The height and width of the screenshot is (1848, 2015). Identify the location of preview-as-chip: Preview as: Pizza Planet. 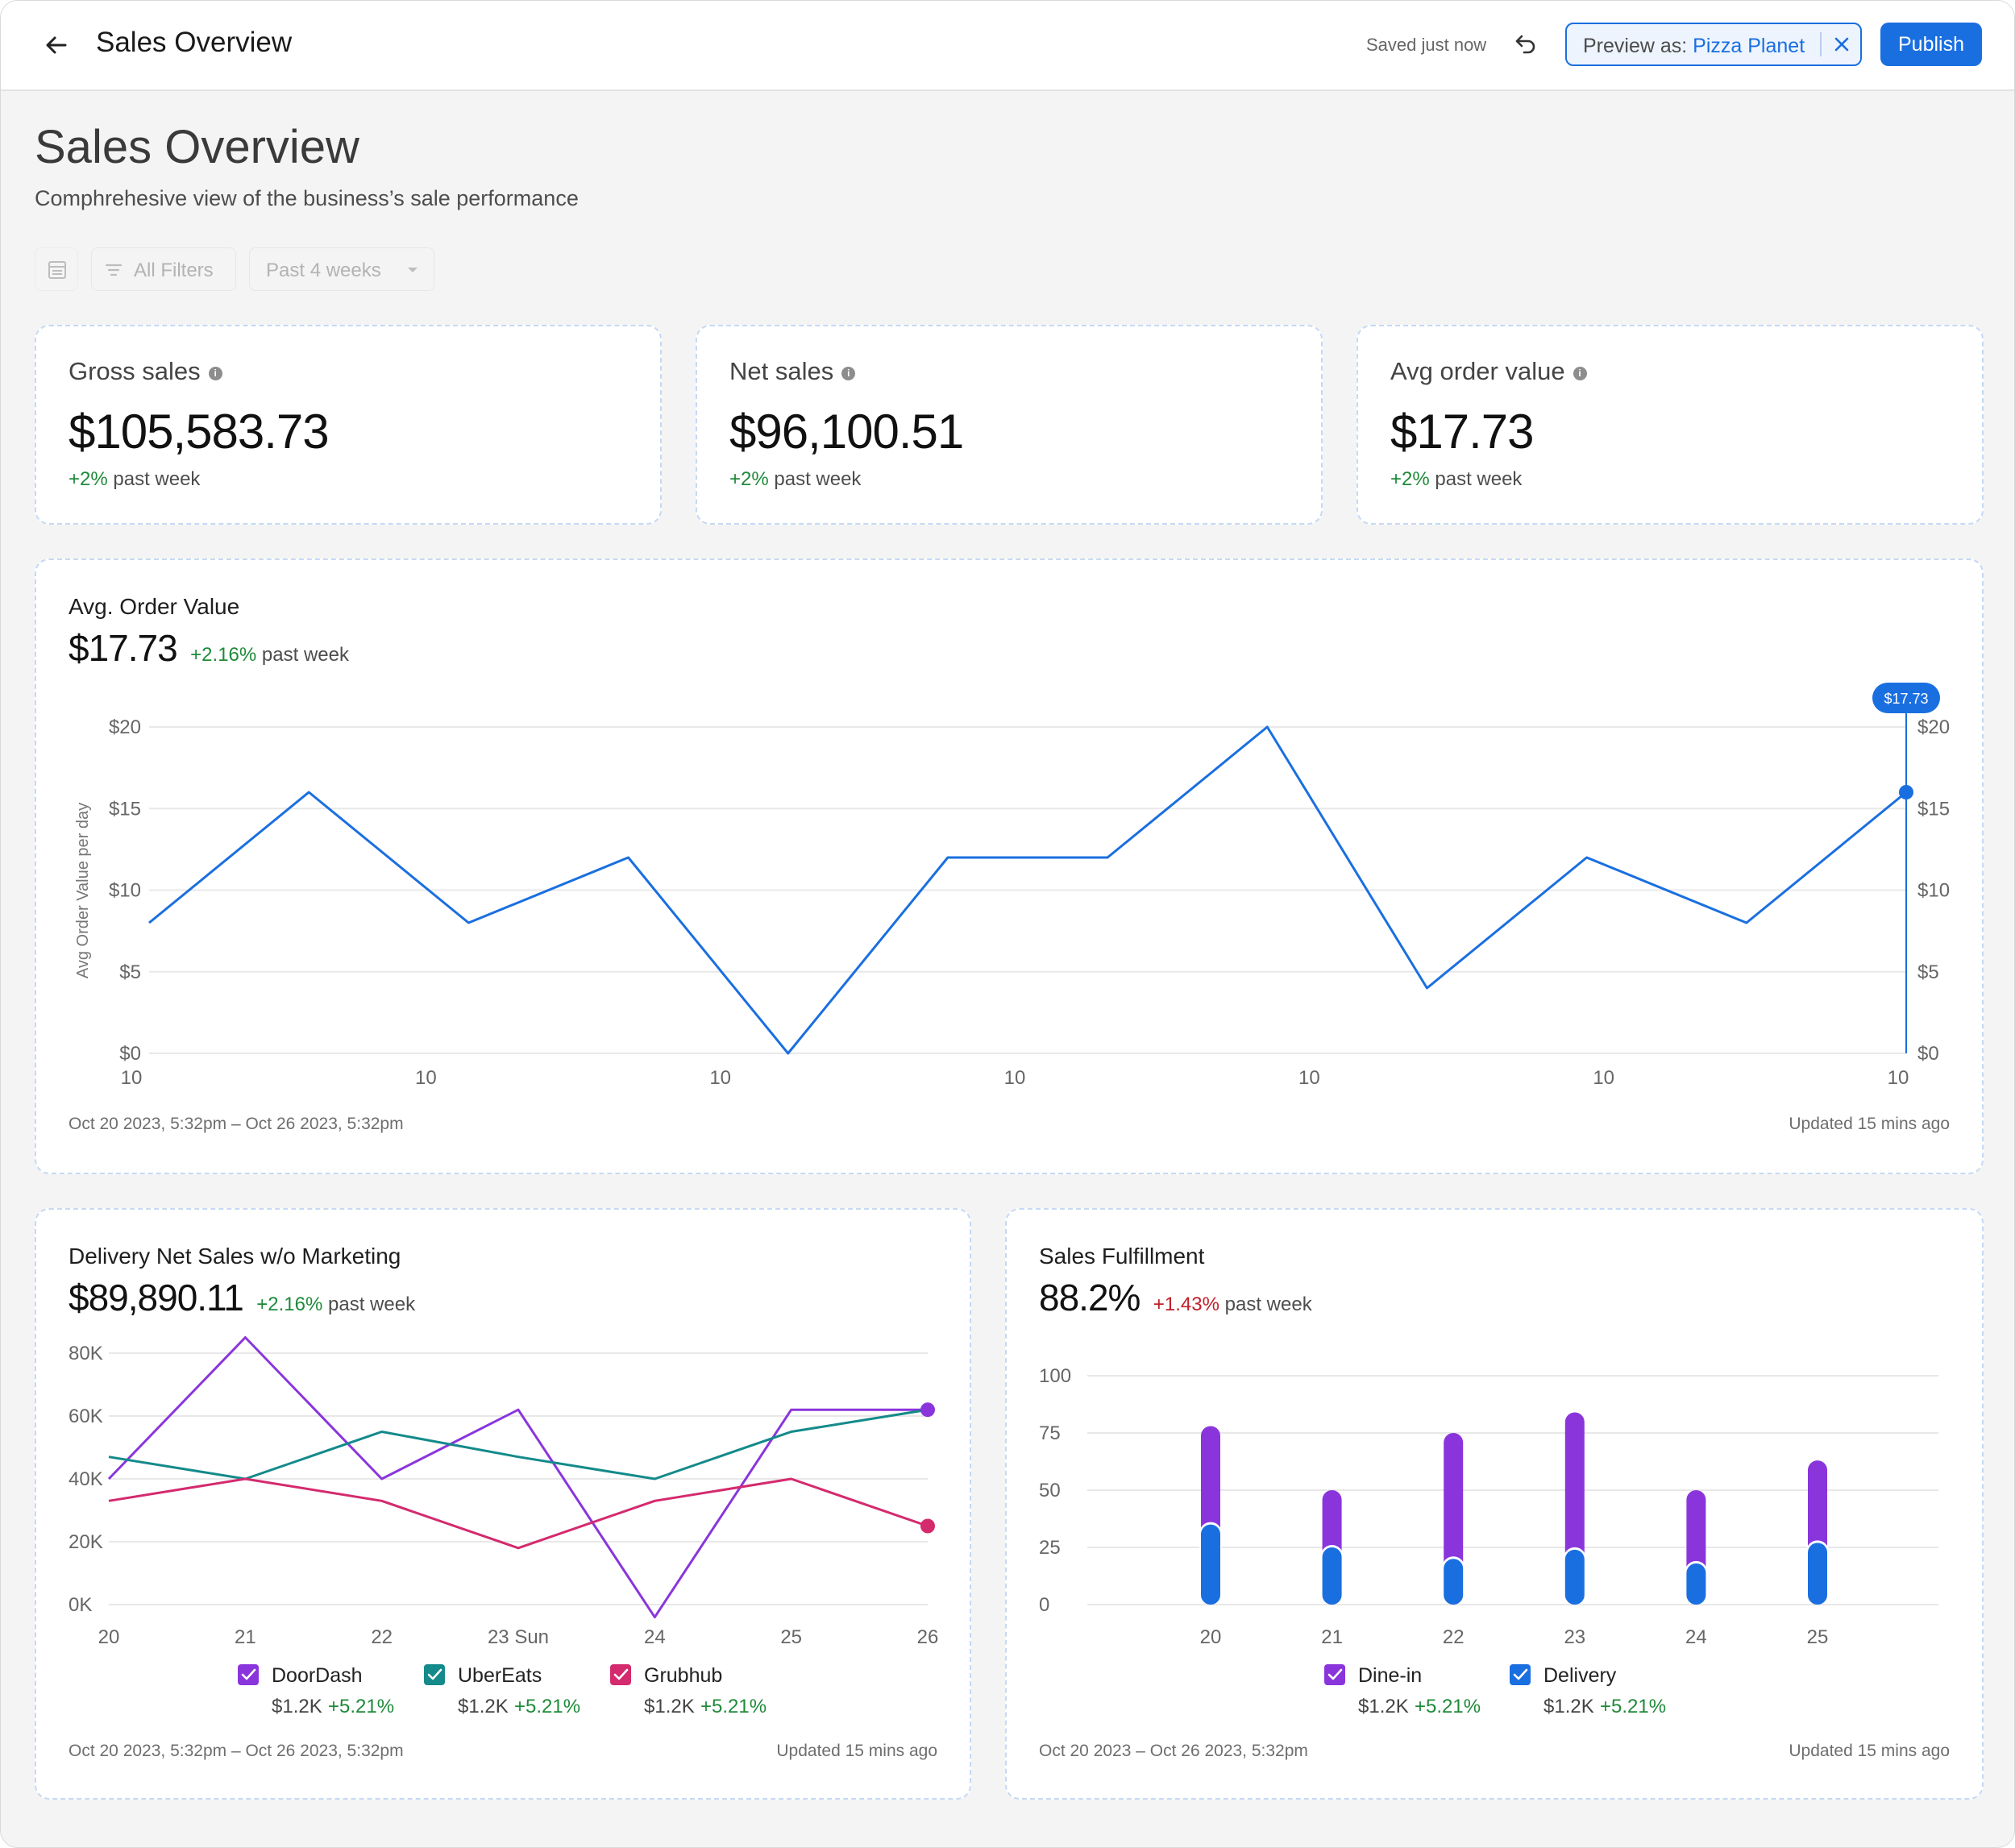
(1714, 44).